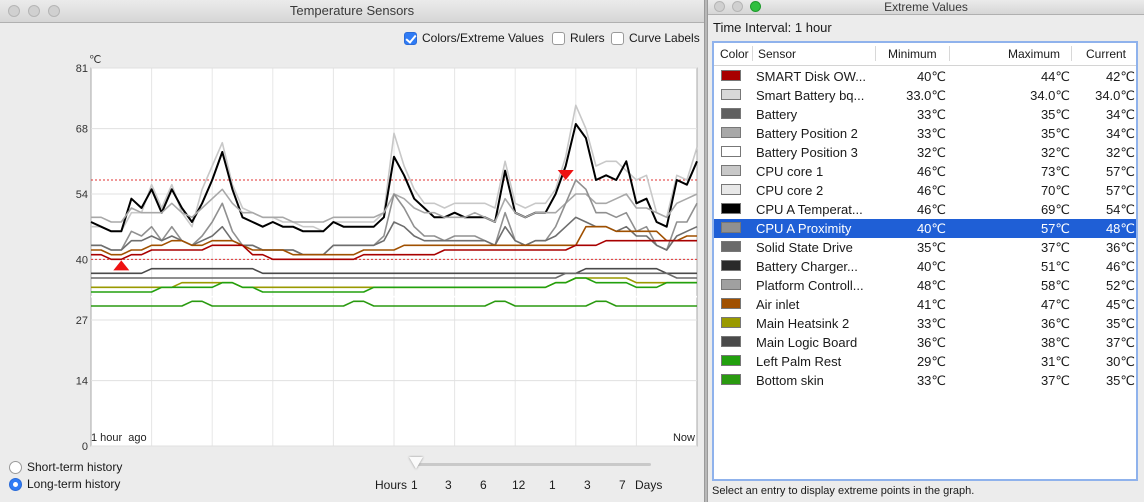 This screenshot has width=1144, height=502. I want to click on table-row: Battery Charger... 40℃ 51℃ 46℃, so click(925, 266).